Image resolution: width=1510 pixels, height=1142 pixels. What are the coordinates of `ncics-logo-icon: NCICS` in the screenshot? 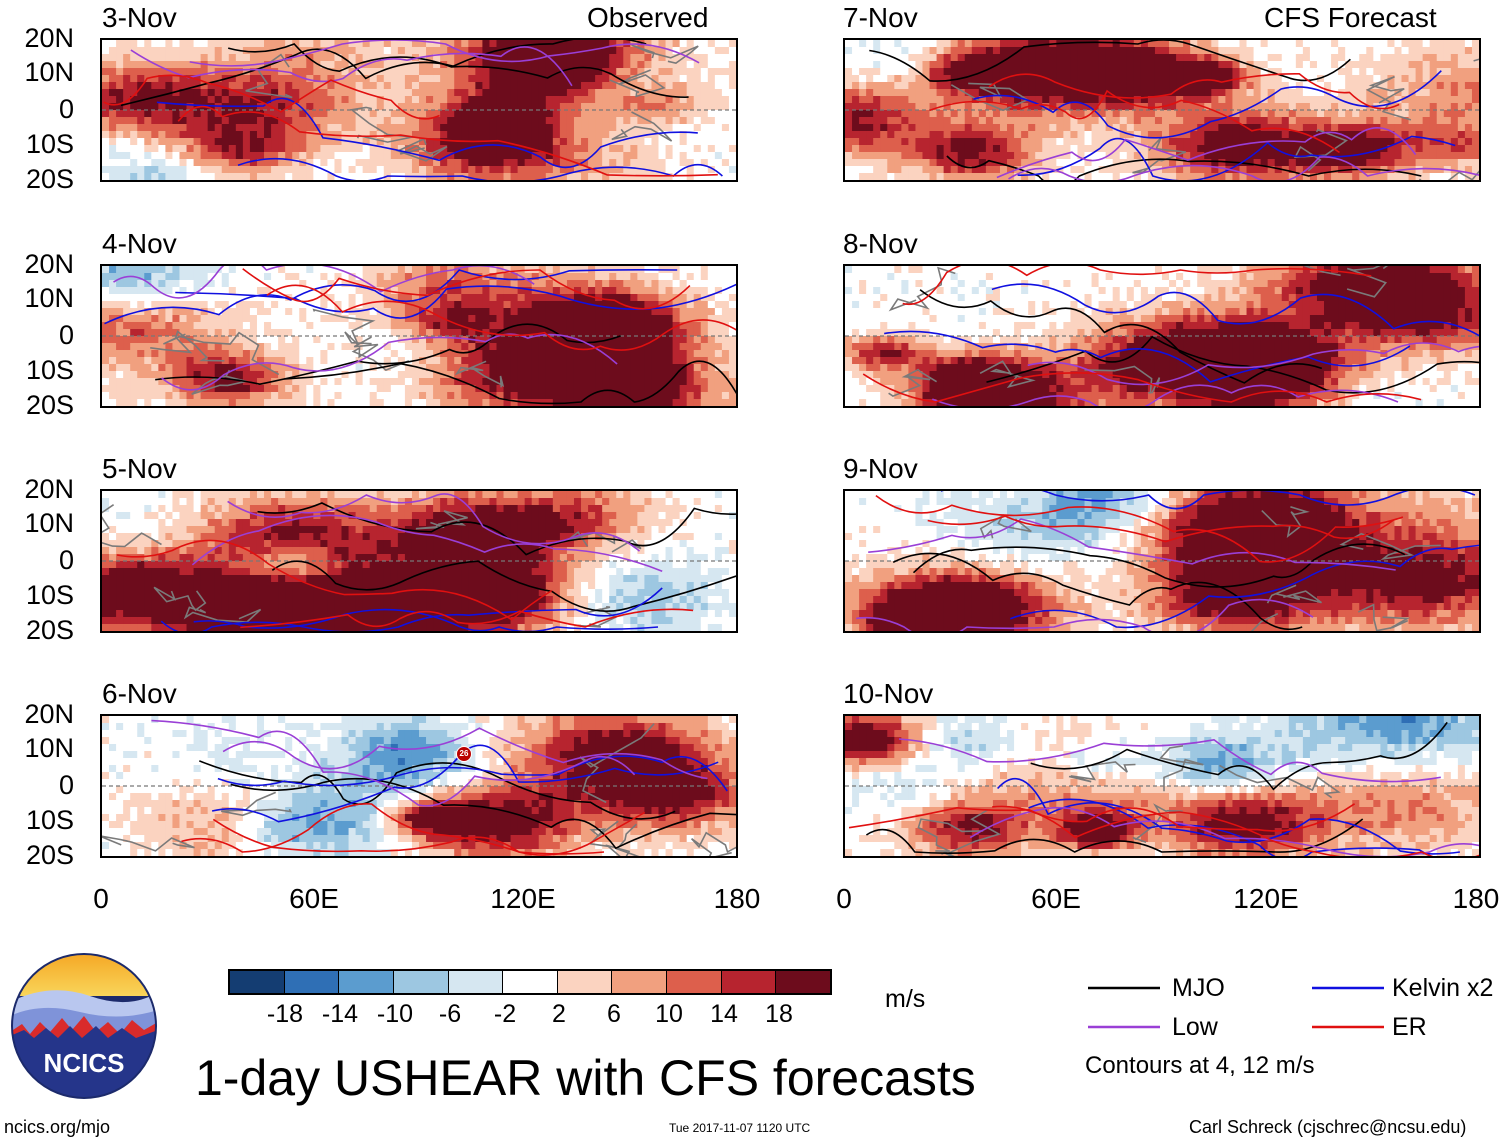 It's located at (84, 1026).